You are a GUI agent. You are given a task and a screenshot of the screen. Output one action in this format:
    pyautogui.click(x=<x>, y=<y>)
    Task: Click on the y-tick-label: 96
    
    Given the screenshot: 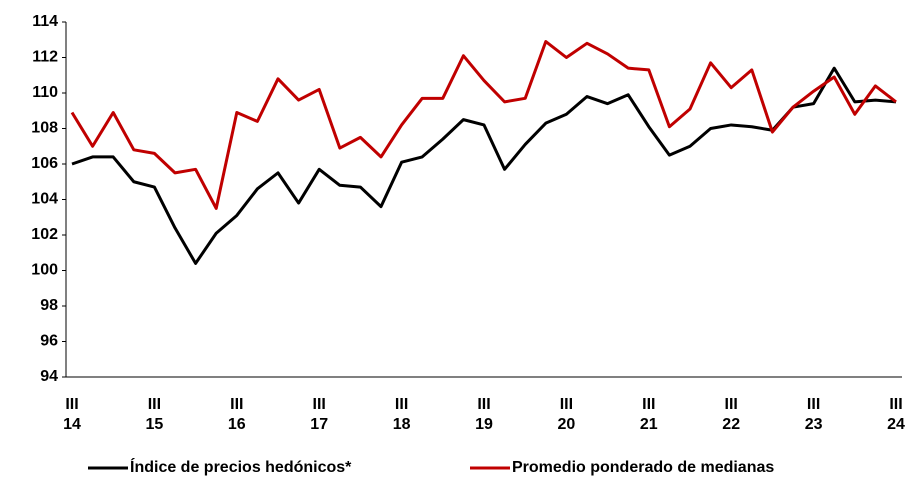 What is the action you would take?
    pyautogui.click(x=49, y=341)
    